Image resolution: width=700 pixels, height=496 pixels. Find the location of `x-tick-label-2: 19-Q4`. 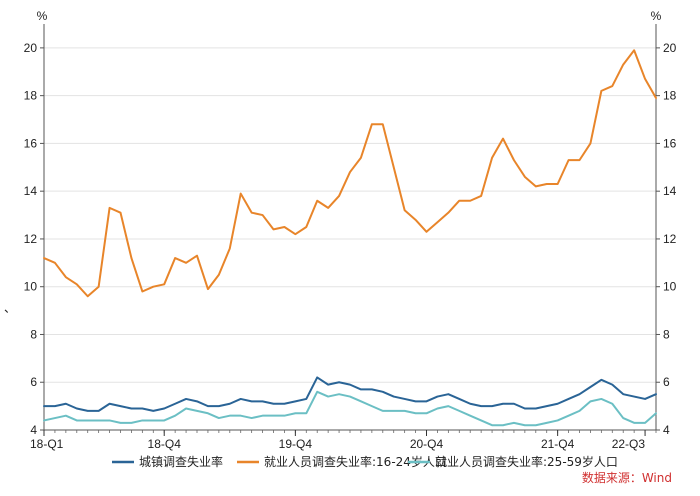

x-tick-label-2: 19-Q4 is located at coordinates (296, 444).